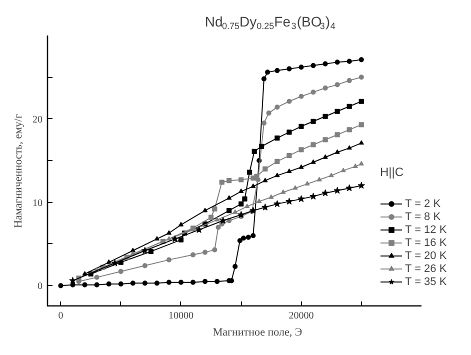  Describe the element at coordinates (426, 242) in the screenshot. I see `legend-label: T = 16 K` at that location.